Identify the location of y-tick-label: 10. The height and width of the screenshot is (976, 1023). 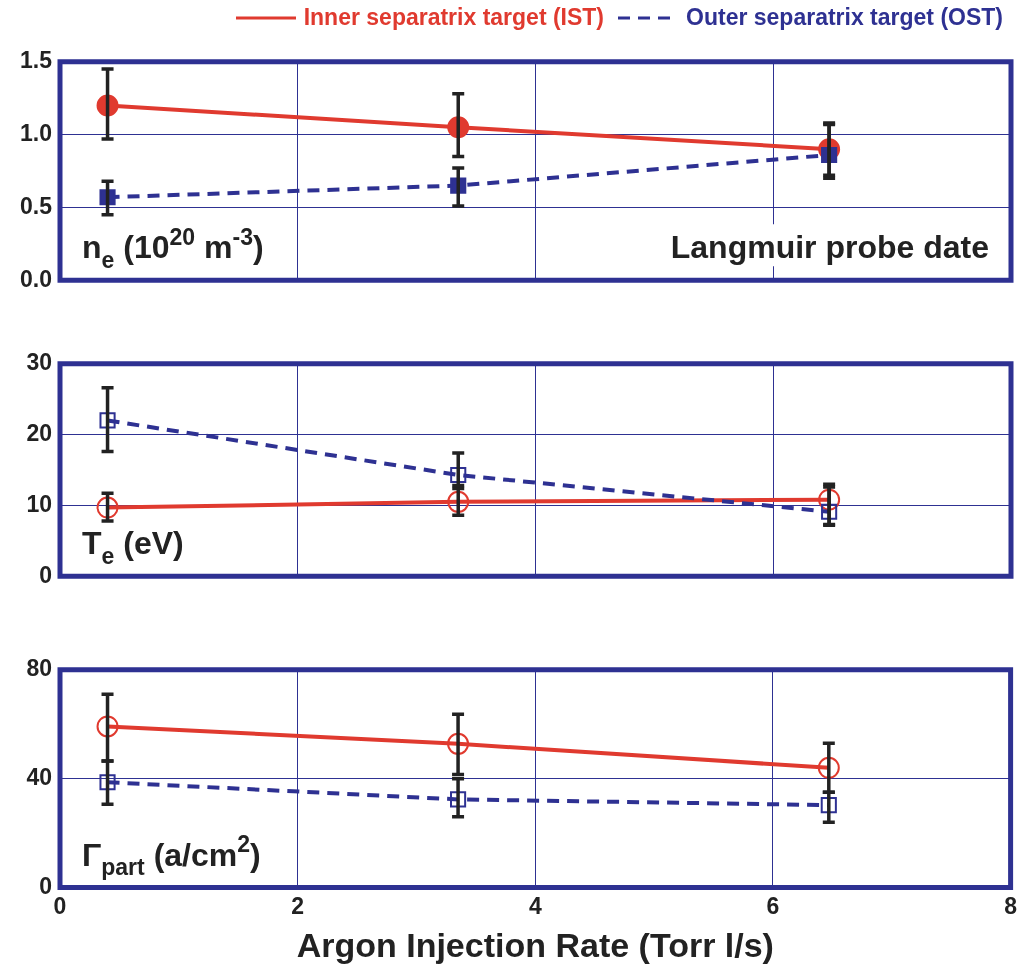
(39, 503).